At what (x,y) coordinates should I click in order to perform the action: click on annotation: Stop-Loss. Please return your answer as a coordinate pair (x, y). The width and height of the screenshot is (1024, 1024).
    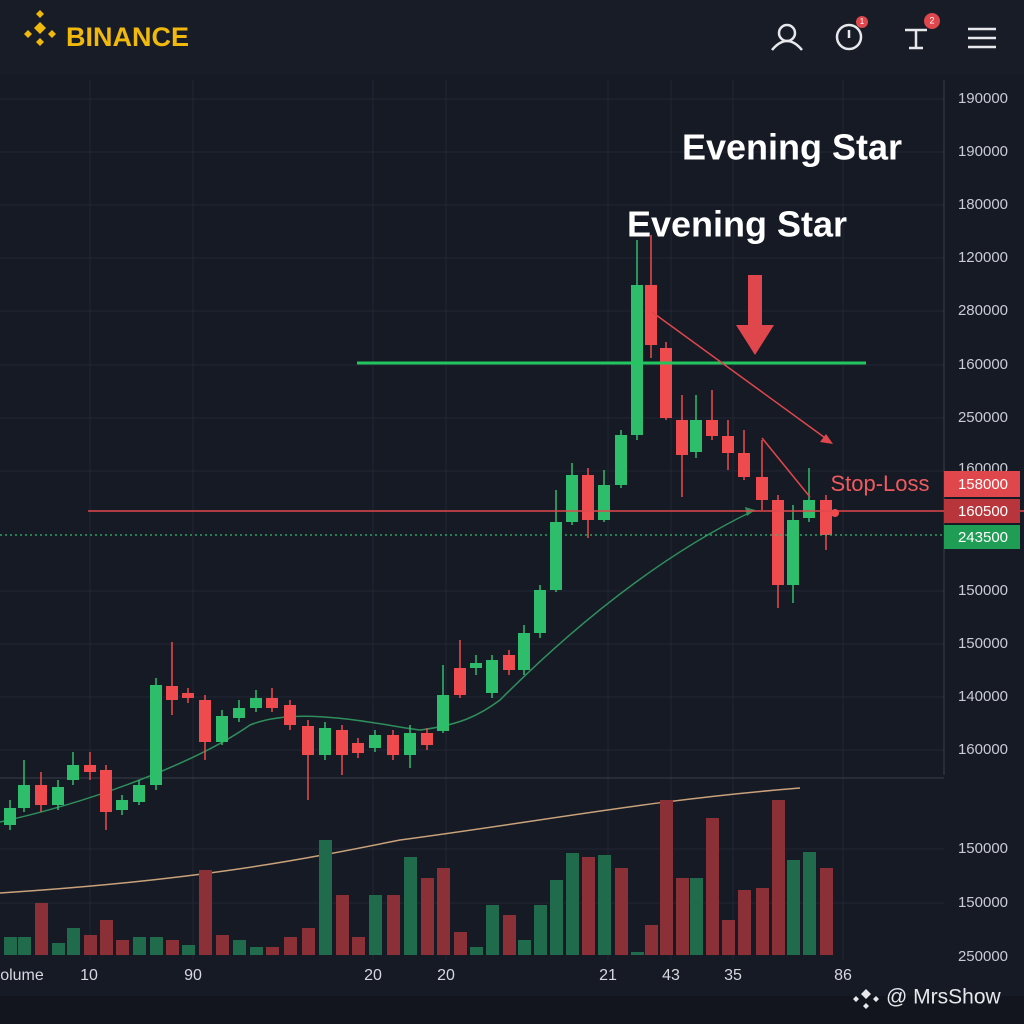
    Looking at the image, I should click on (879, 483).